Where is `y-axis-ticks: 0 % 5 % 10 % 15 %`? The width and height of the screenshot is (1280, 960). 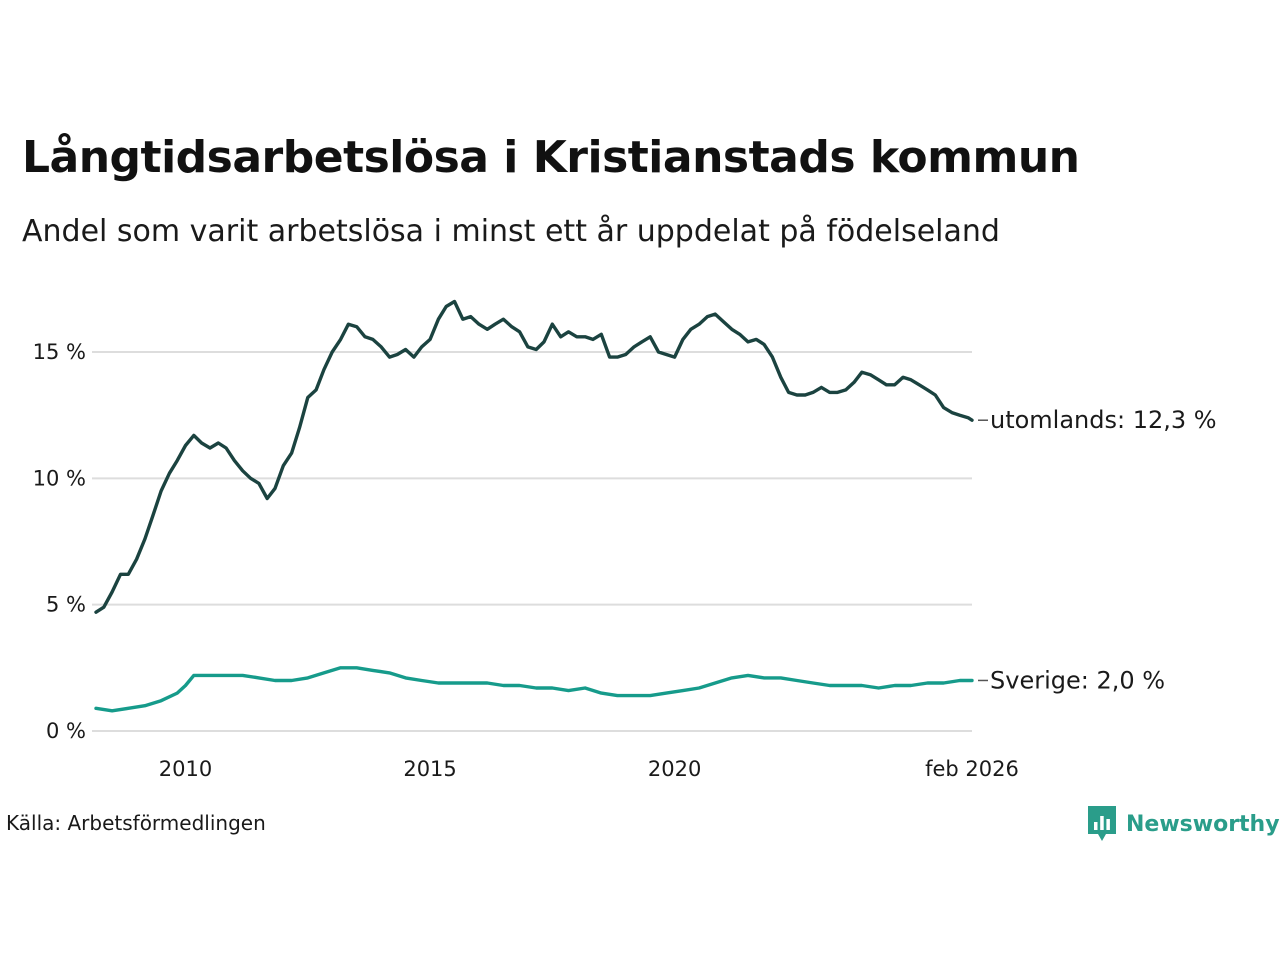 y-axis-ticks: 0 % 5 % 10 % 15 % is located at coordinates (59, 541).